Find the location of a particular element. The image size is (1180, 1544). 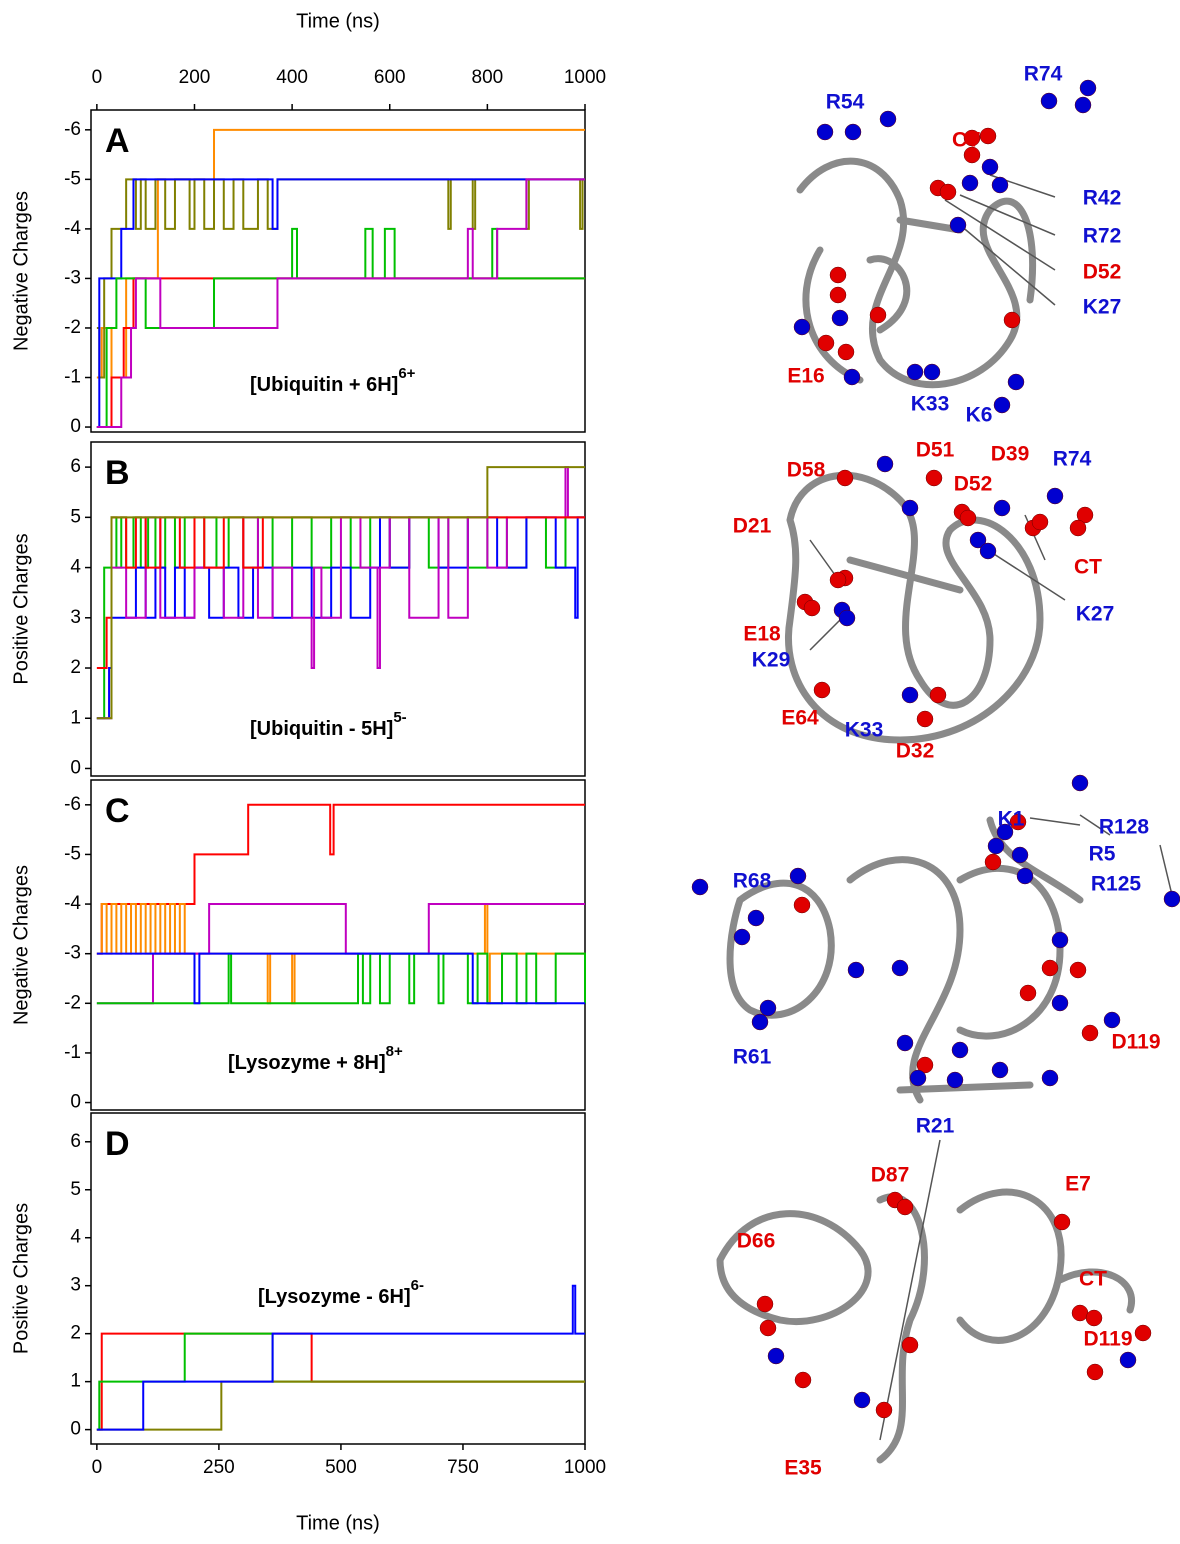

y-axis-title: Negative Charges is located at coordinates (21, 271).